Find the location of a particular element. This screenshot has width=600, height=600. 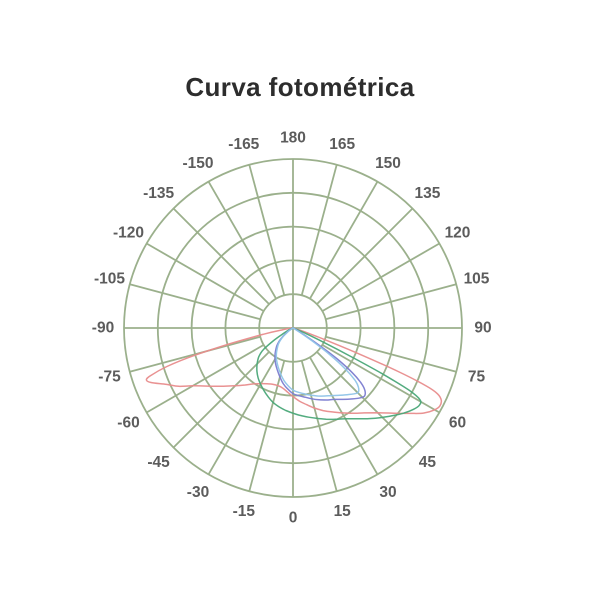

angle-label: 60 is located at coordinates (457, 423).